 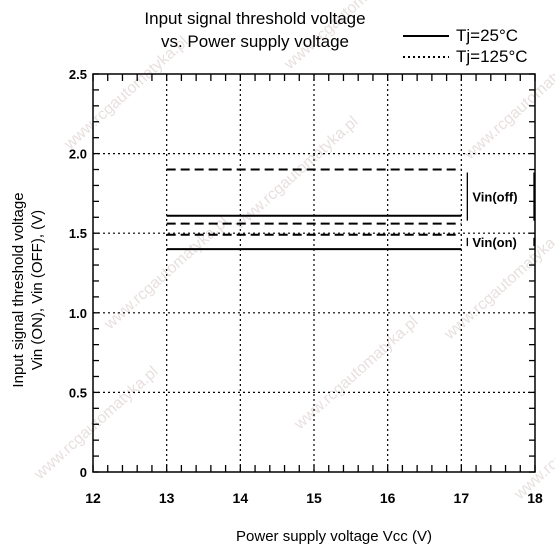 I want to click on x-tick-label: 17, so click(x=462, y=498).